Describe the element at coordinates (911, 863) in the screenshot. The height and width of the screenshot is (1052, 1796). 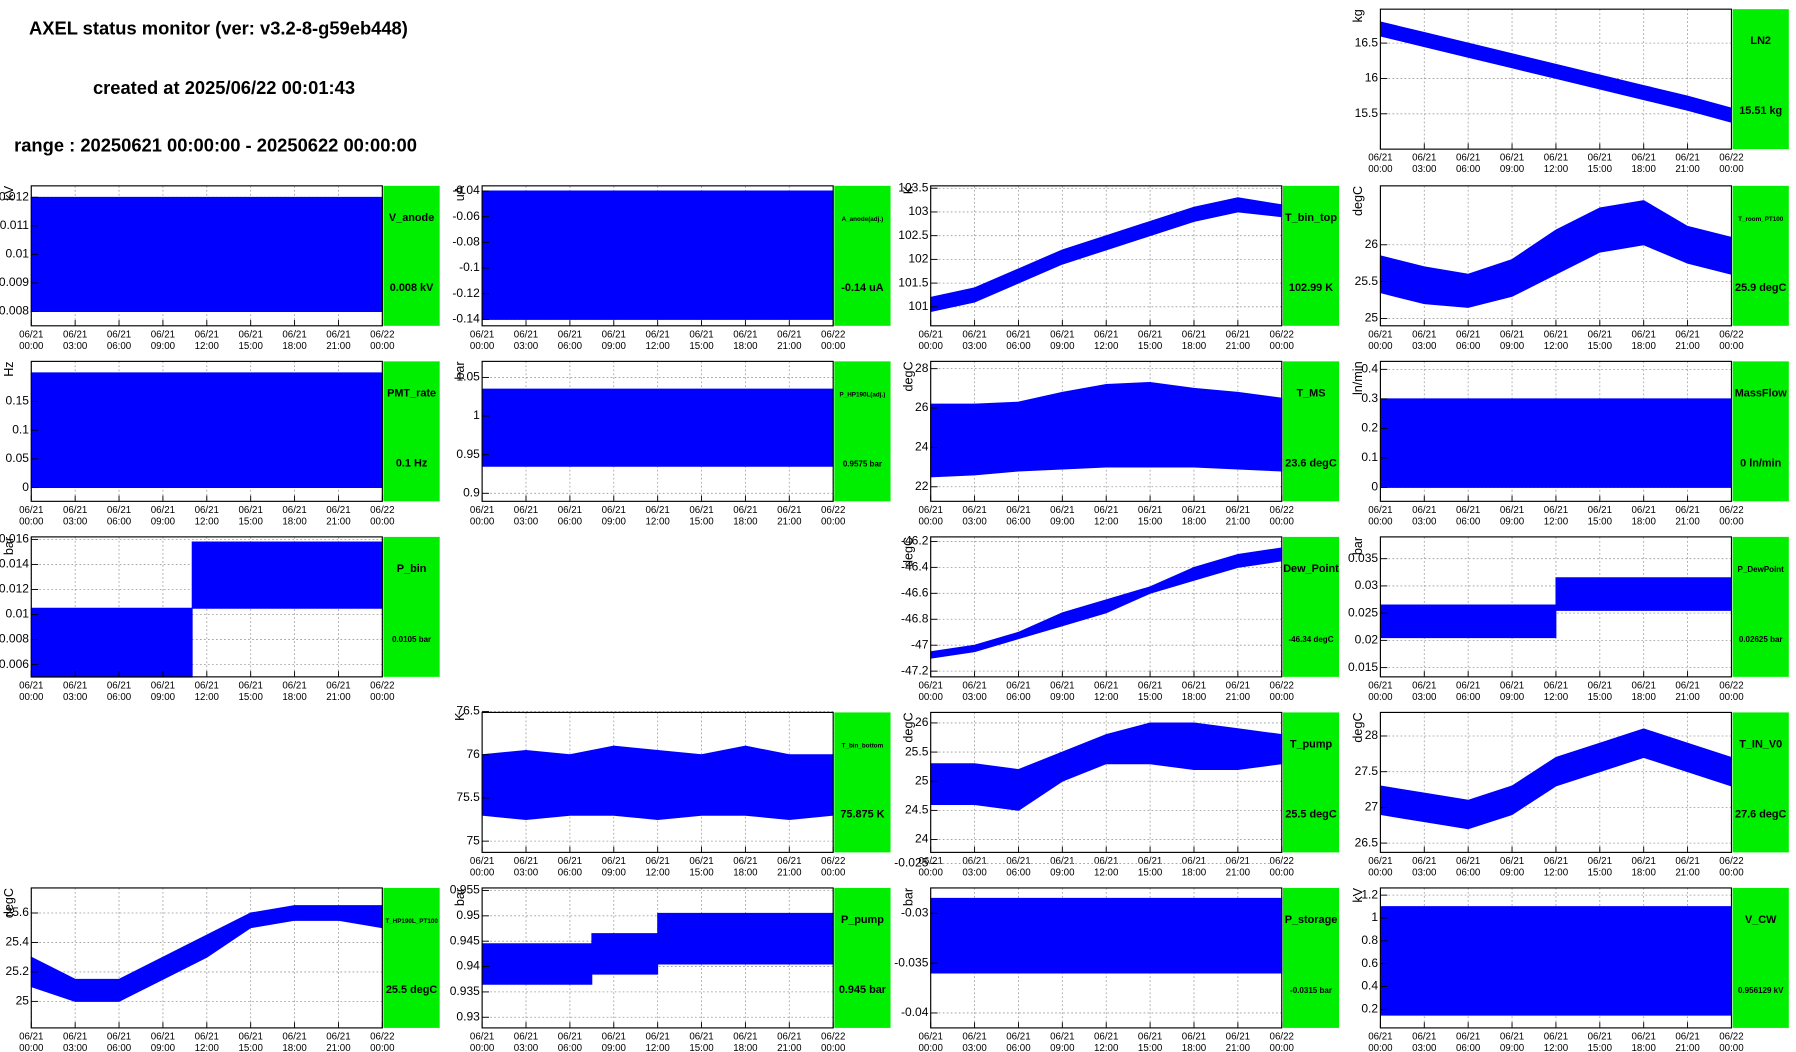
I see `y-tick-label: -0.025` at that location.